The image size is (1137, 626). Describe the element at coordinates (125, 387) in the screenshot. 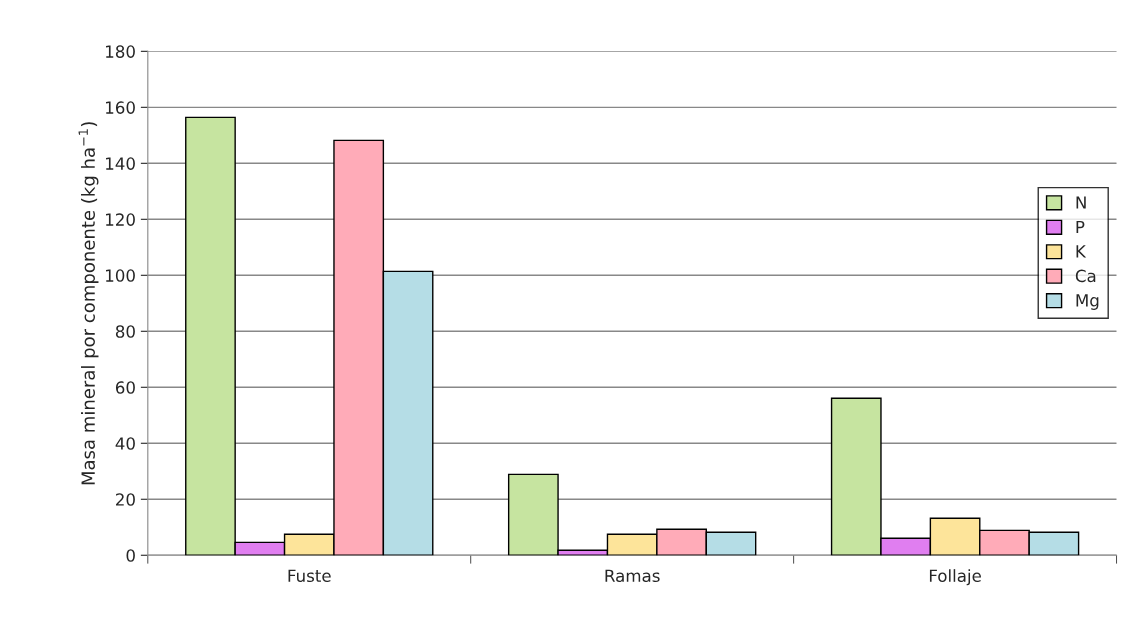

I see `y-tick-label: 60` at that location.